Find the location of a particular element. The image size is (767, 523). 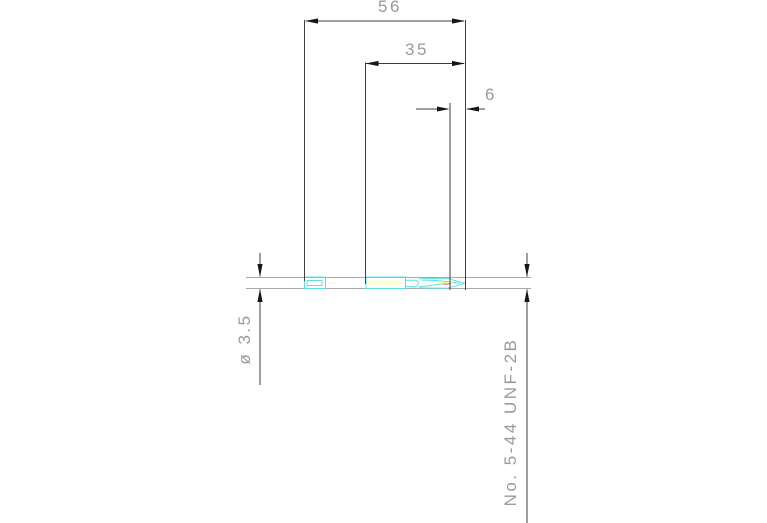

part-tip-outline is located at coordinates (442, 283).